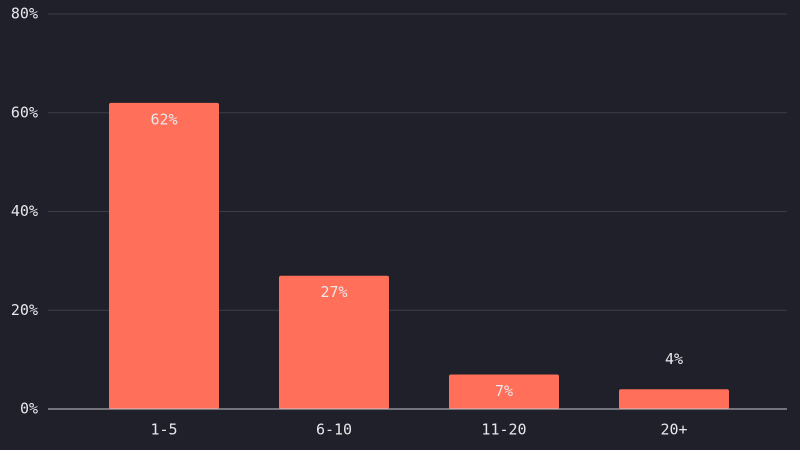  Describe the element at coordinates (29, 409) in the screenshot. I see `y-tick-label: 0%` at that location.